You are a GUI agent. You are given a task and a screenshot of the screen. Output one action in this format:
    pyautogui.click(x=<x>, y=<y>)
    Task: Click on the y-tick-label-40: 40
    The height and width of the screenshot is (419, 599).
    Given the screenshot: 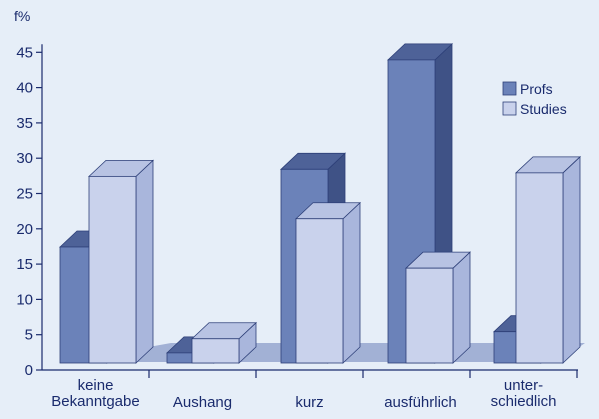 What is the action you would take?
    pyautogui.click(x=24, y=88)
    